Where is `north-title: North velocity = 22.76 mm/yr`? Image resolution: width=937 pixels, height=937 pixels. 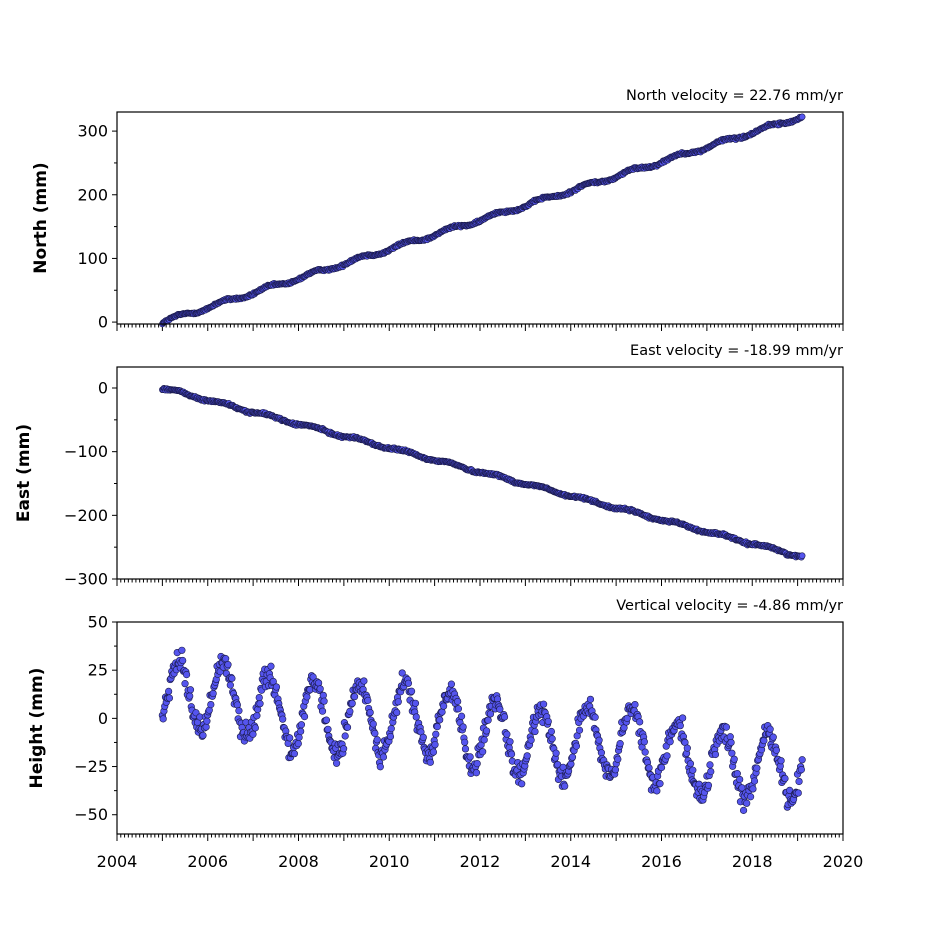 north-title: North velocity = 22.76 mm/yr is located at coordinates (734, 96).